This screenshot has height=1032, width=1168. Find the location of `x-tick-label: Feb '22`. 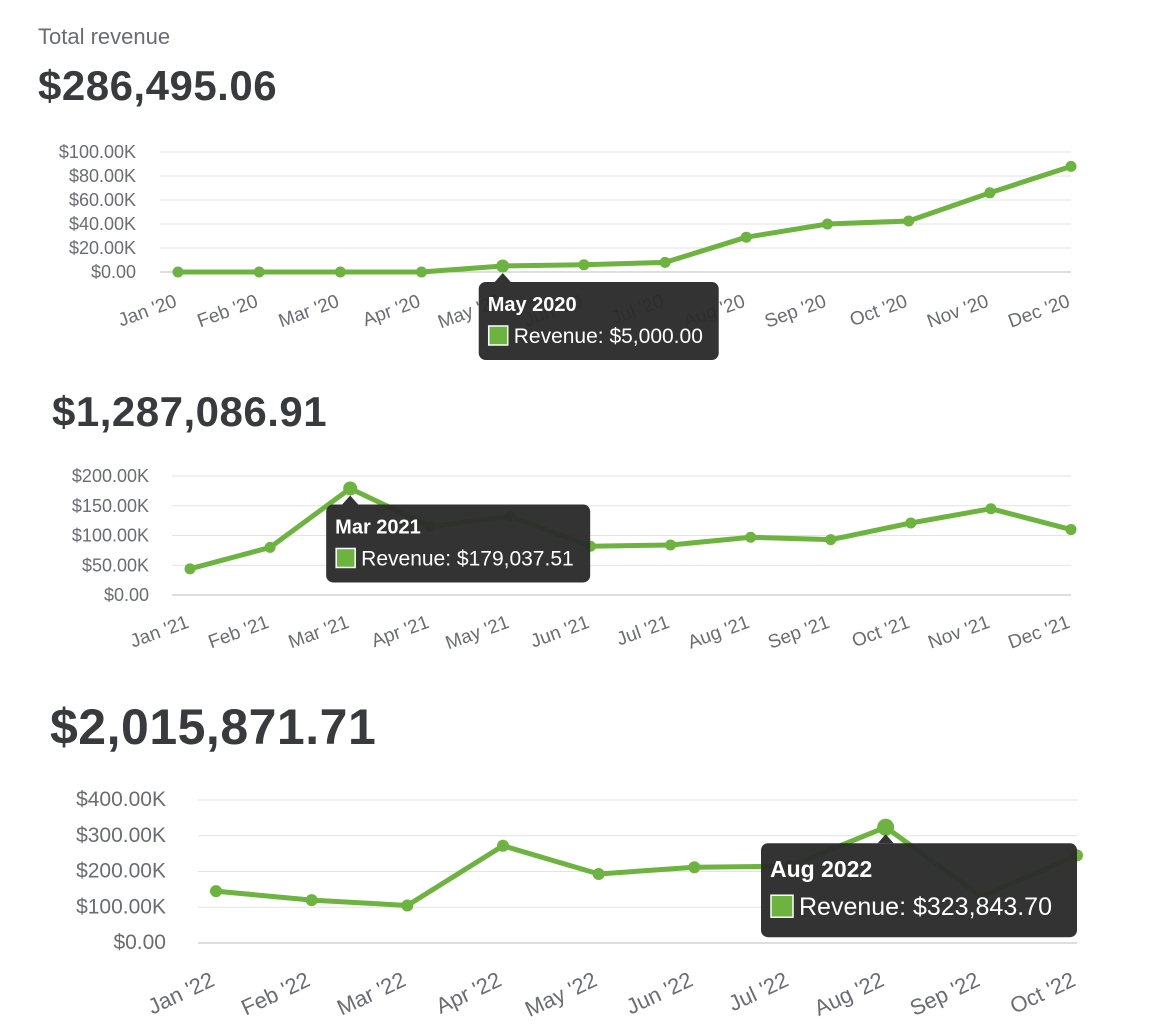

x-tick-label: Feb '22 is located at coordinates (275, 993).